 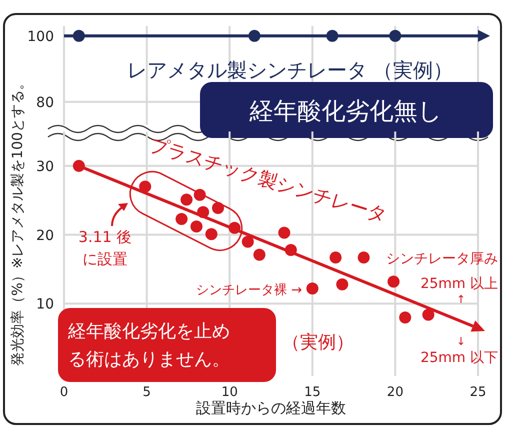 What do you see at coordinates (395, 392) in the screenshot?
I see `x-tick-label: 20` at bounding box center [395, 392].